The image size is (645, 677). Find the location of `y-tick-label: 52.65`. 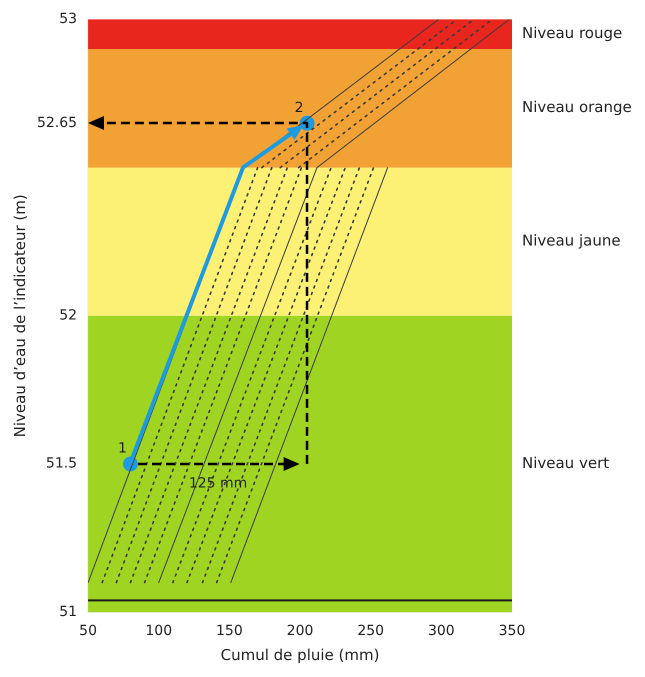

y-tick-label: 52.65 is located at coordinates (57, 122).